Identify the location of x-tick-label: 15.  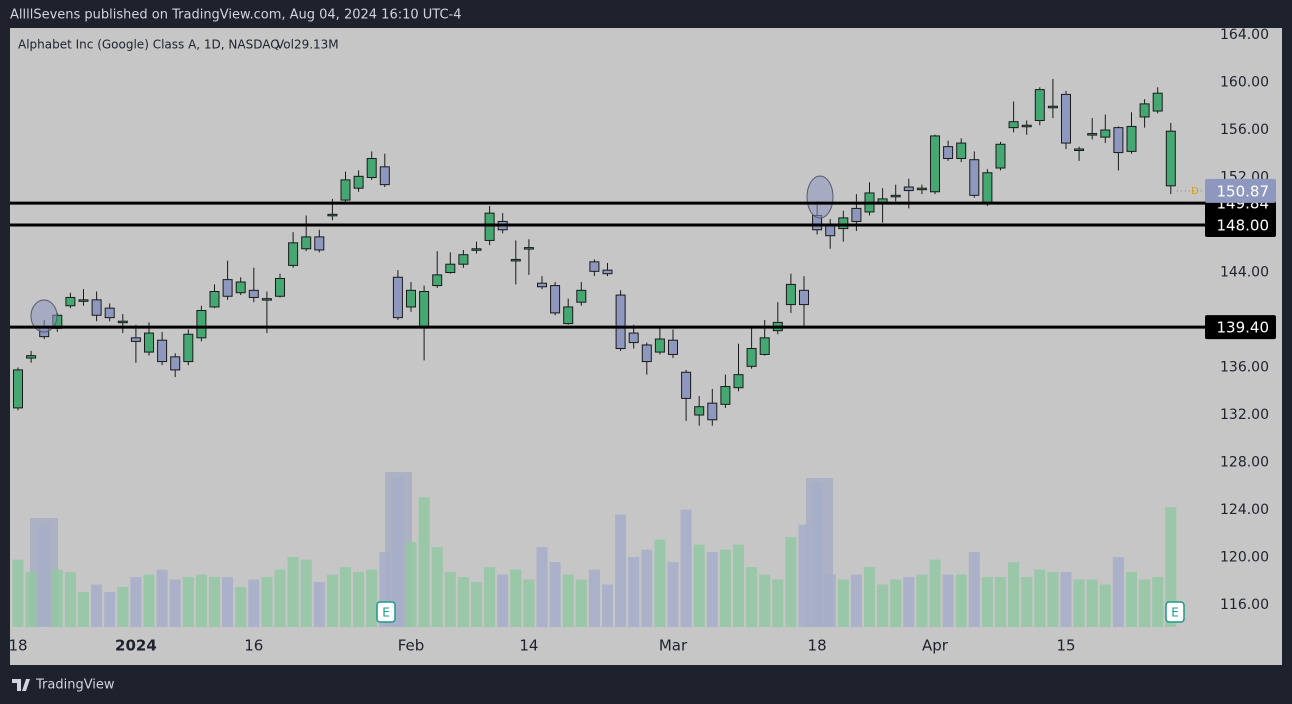
(1065, 646).